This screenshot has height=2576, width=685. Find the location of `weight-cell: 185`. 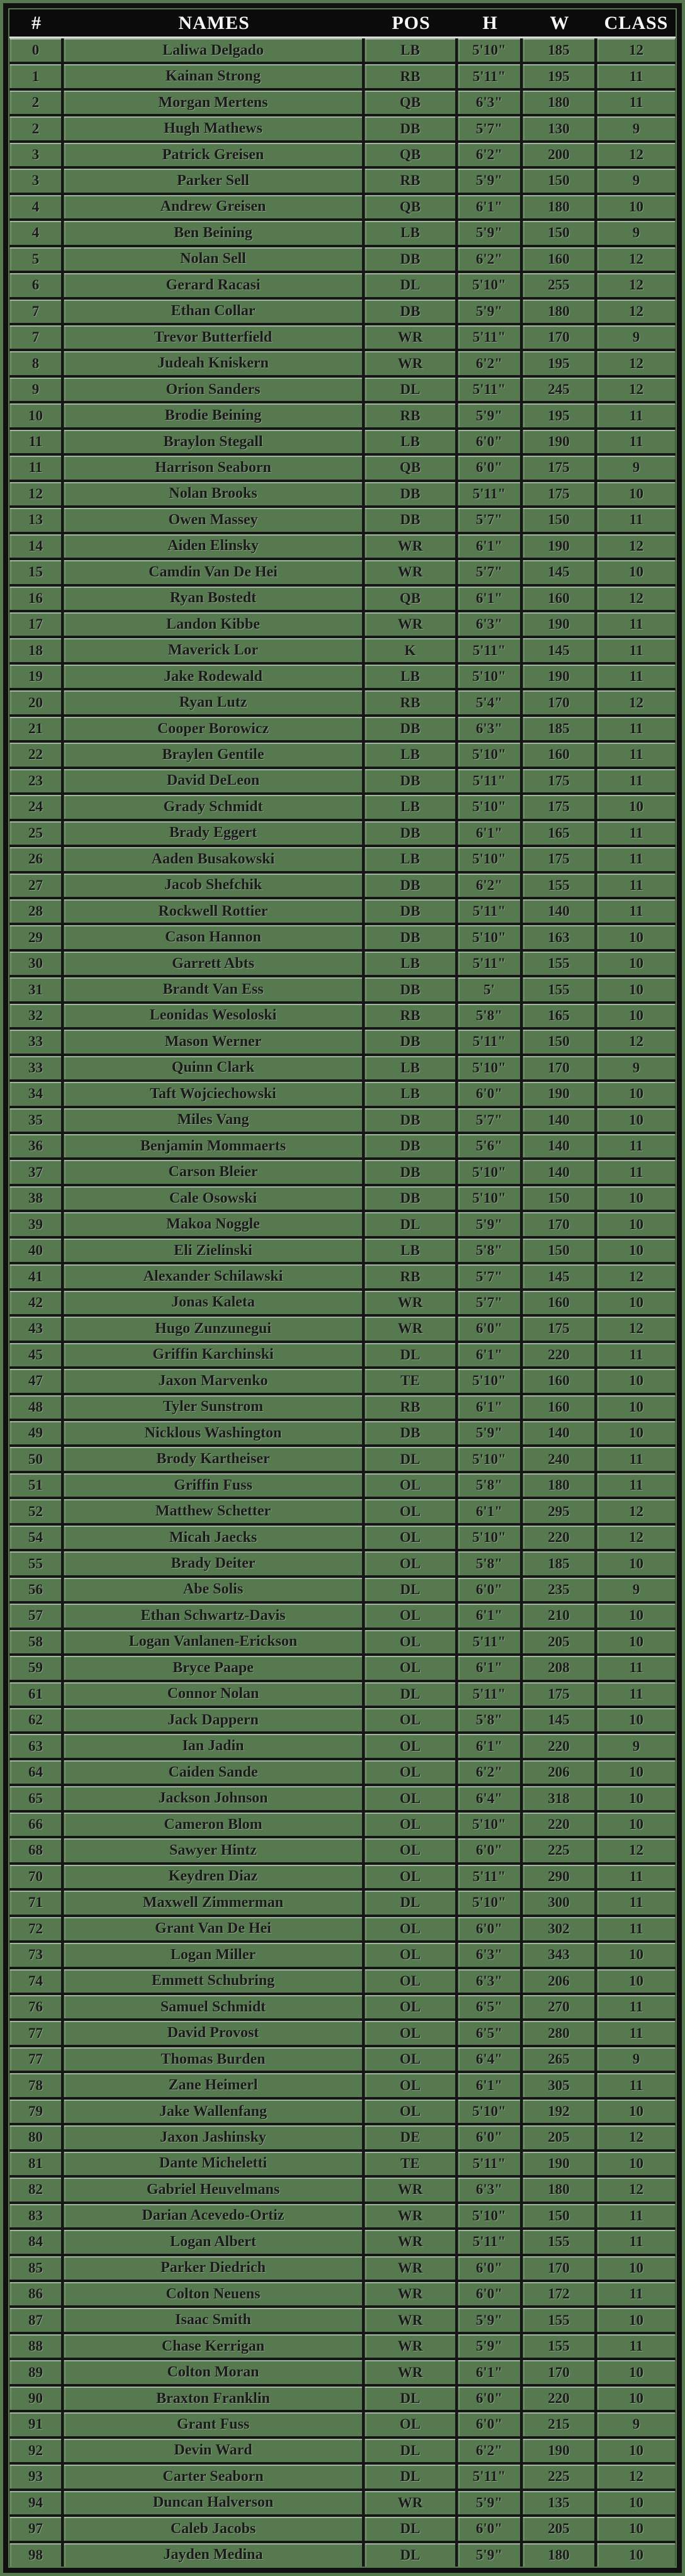

weight-cell: 185 is located at coordinates (560, 50).